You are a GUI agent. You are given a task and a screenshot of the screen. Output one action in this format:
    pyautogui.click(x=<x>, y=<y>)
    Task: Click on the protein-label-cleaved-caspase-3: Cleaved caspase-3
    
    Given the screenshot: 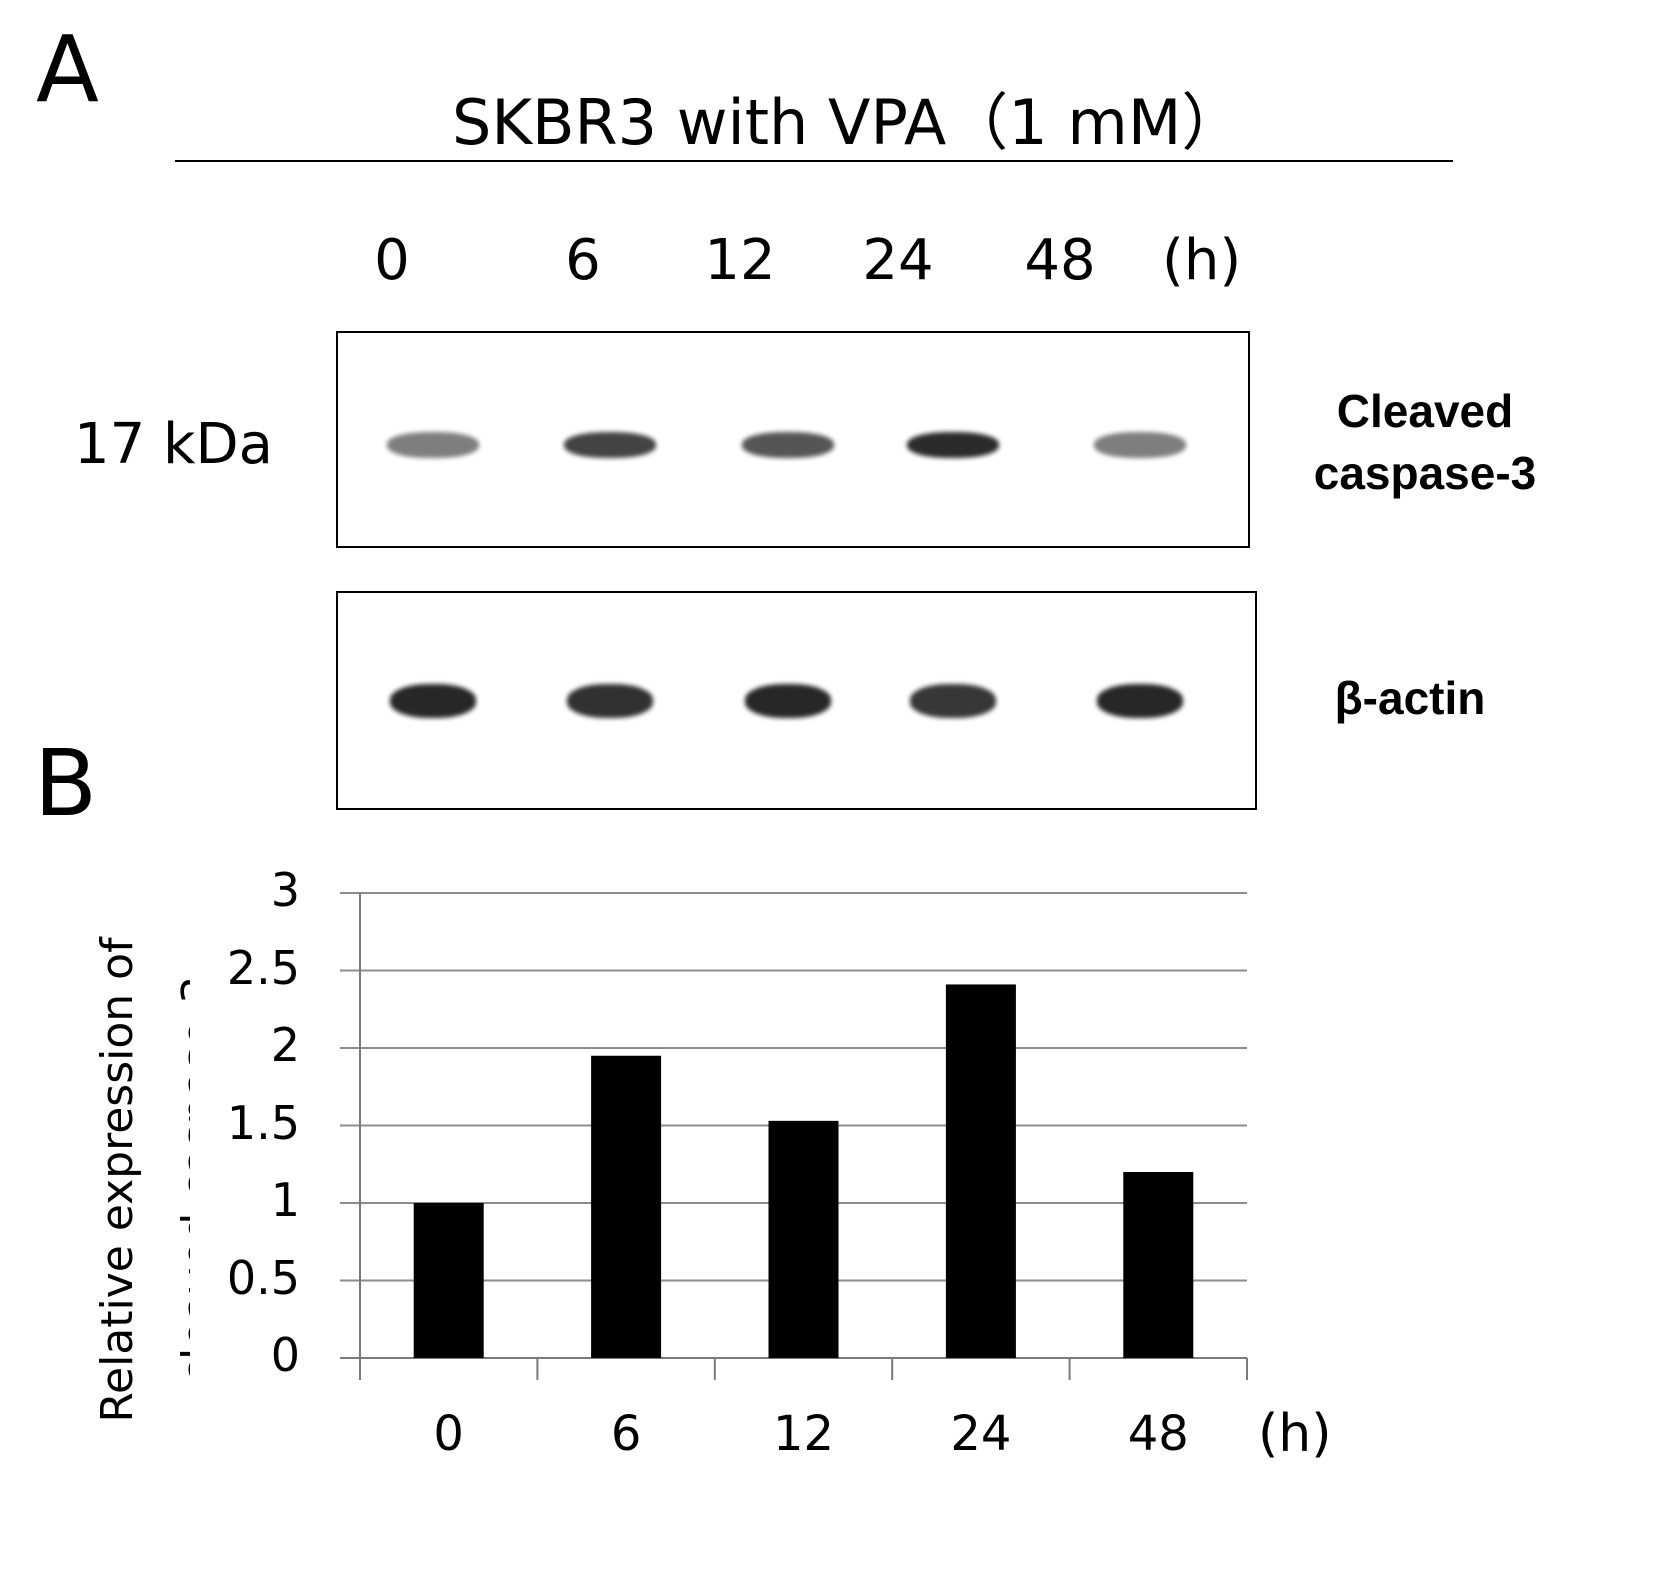 What is the action you would take?
    pyautogui.click(x=1425, y=442)
    